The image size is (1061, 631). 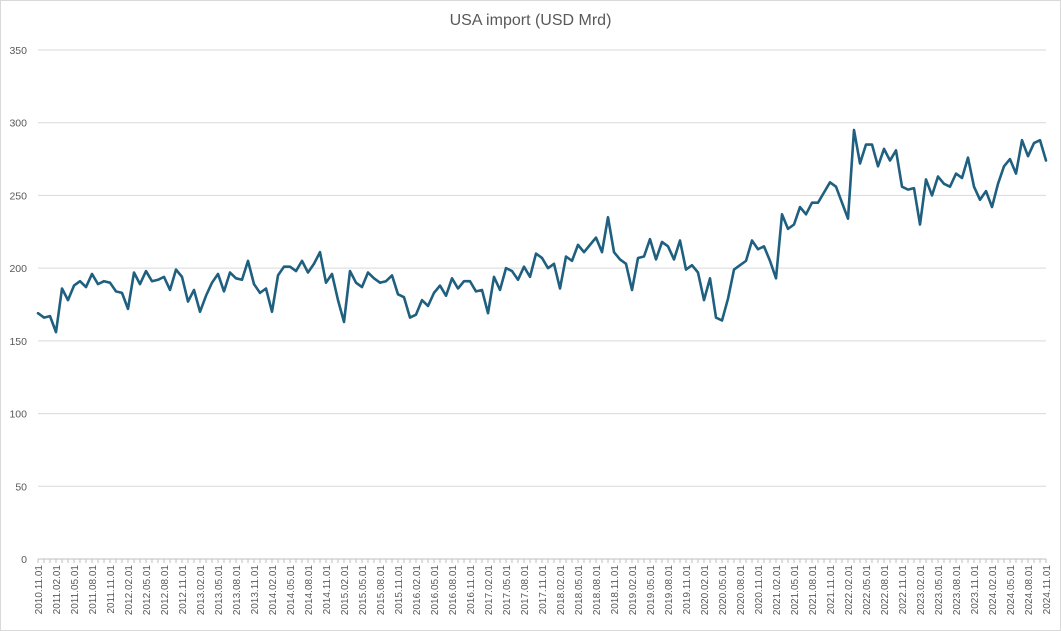 What do you see at coordinates (1011, 590) in the screenshot?
I see `x-tick-label: 2024.05.01` at bounding box center [1011, 590].